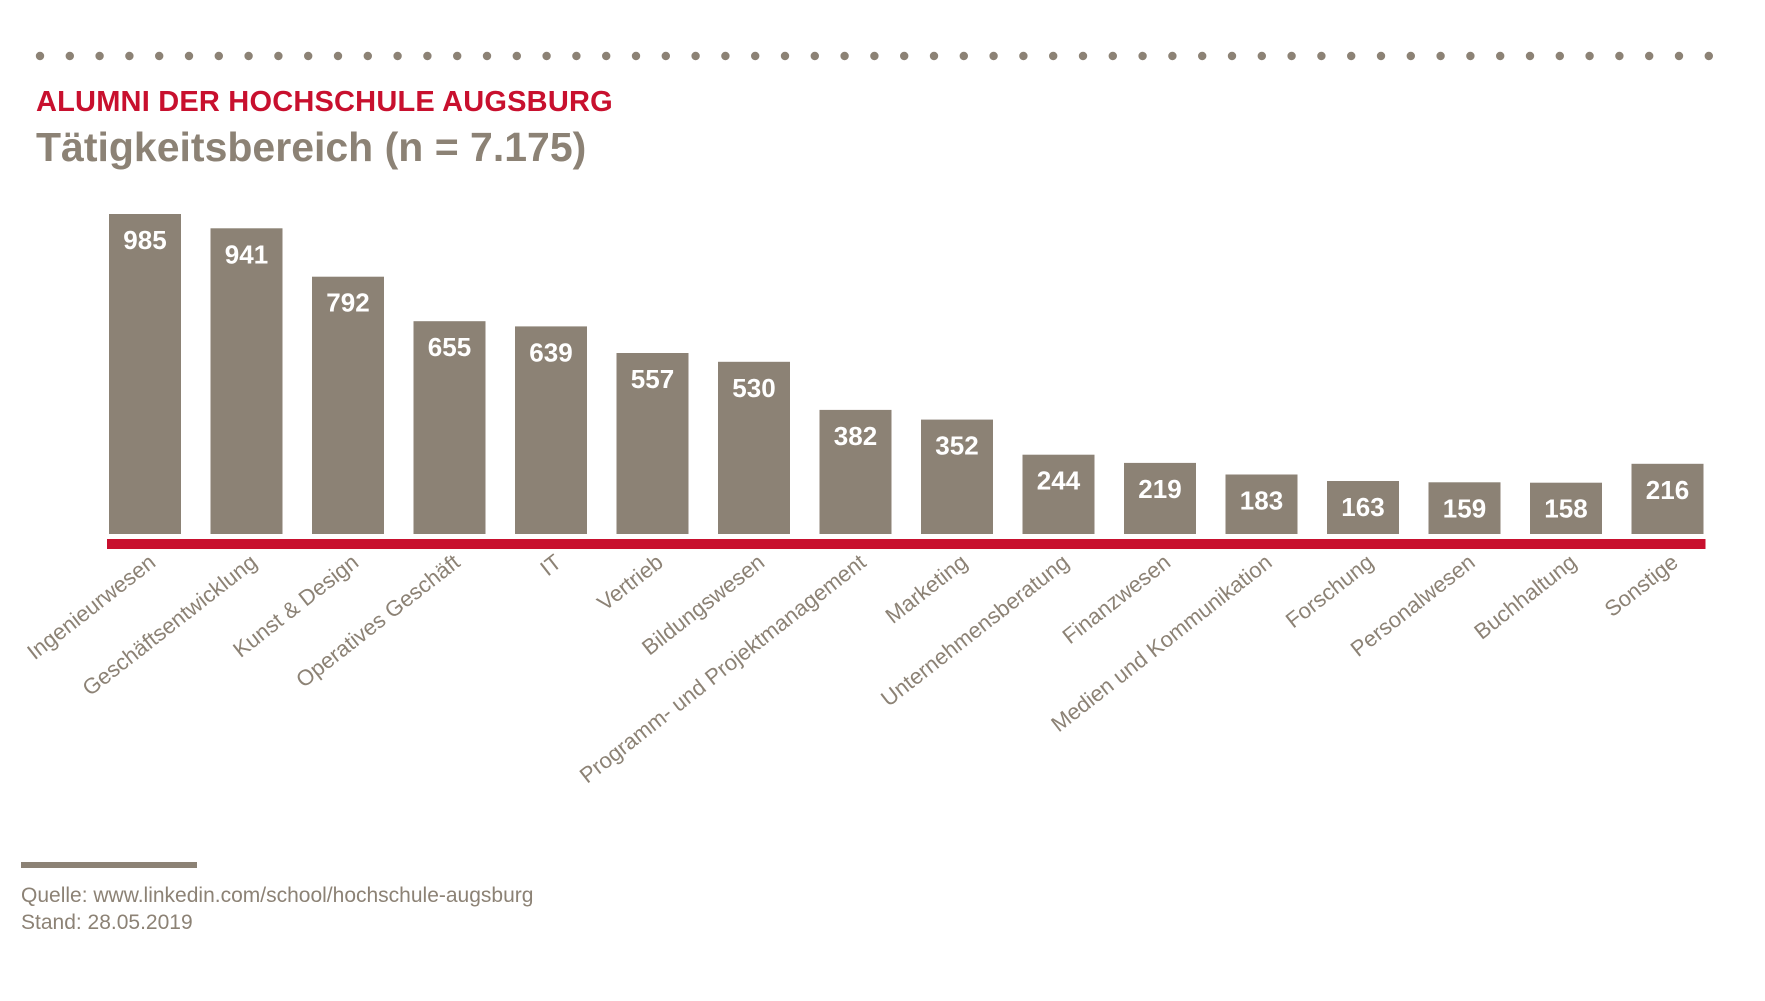 The height and width of the screenshot is (1001, 1765). What do you see at coordinates (855, 436) in the screenshot?
I see `bar-value-label: 382` at bounding box center [855, 436].